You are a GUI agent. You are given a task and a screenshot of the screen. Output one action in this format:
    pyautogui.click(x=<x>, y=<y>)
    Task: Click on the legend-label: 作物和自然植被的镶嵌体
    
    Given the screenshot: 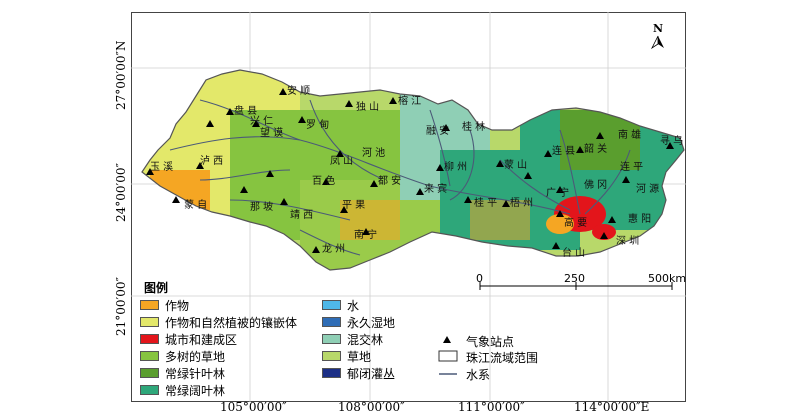 What is the action you would take?
    pyautogui.click(x=231, y=322)
    